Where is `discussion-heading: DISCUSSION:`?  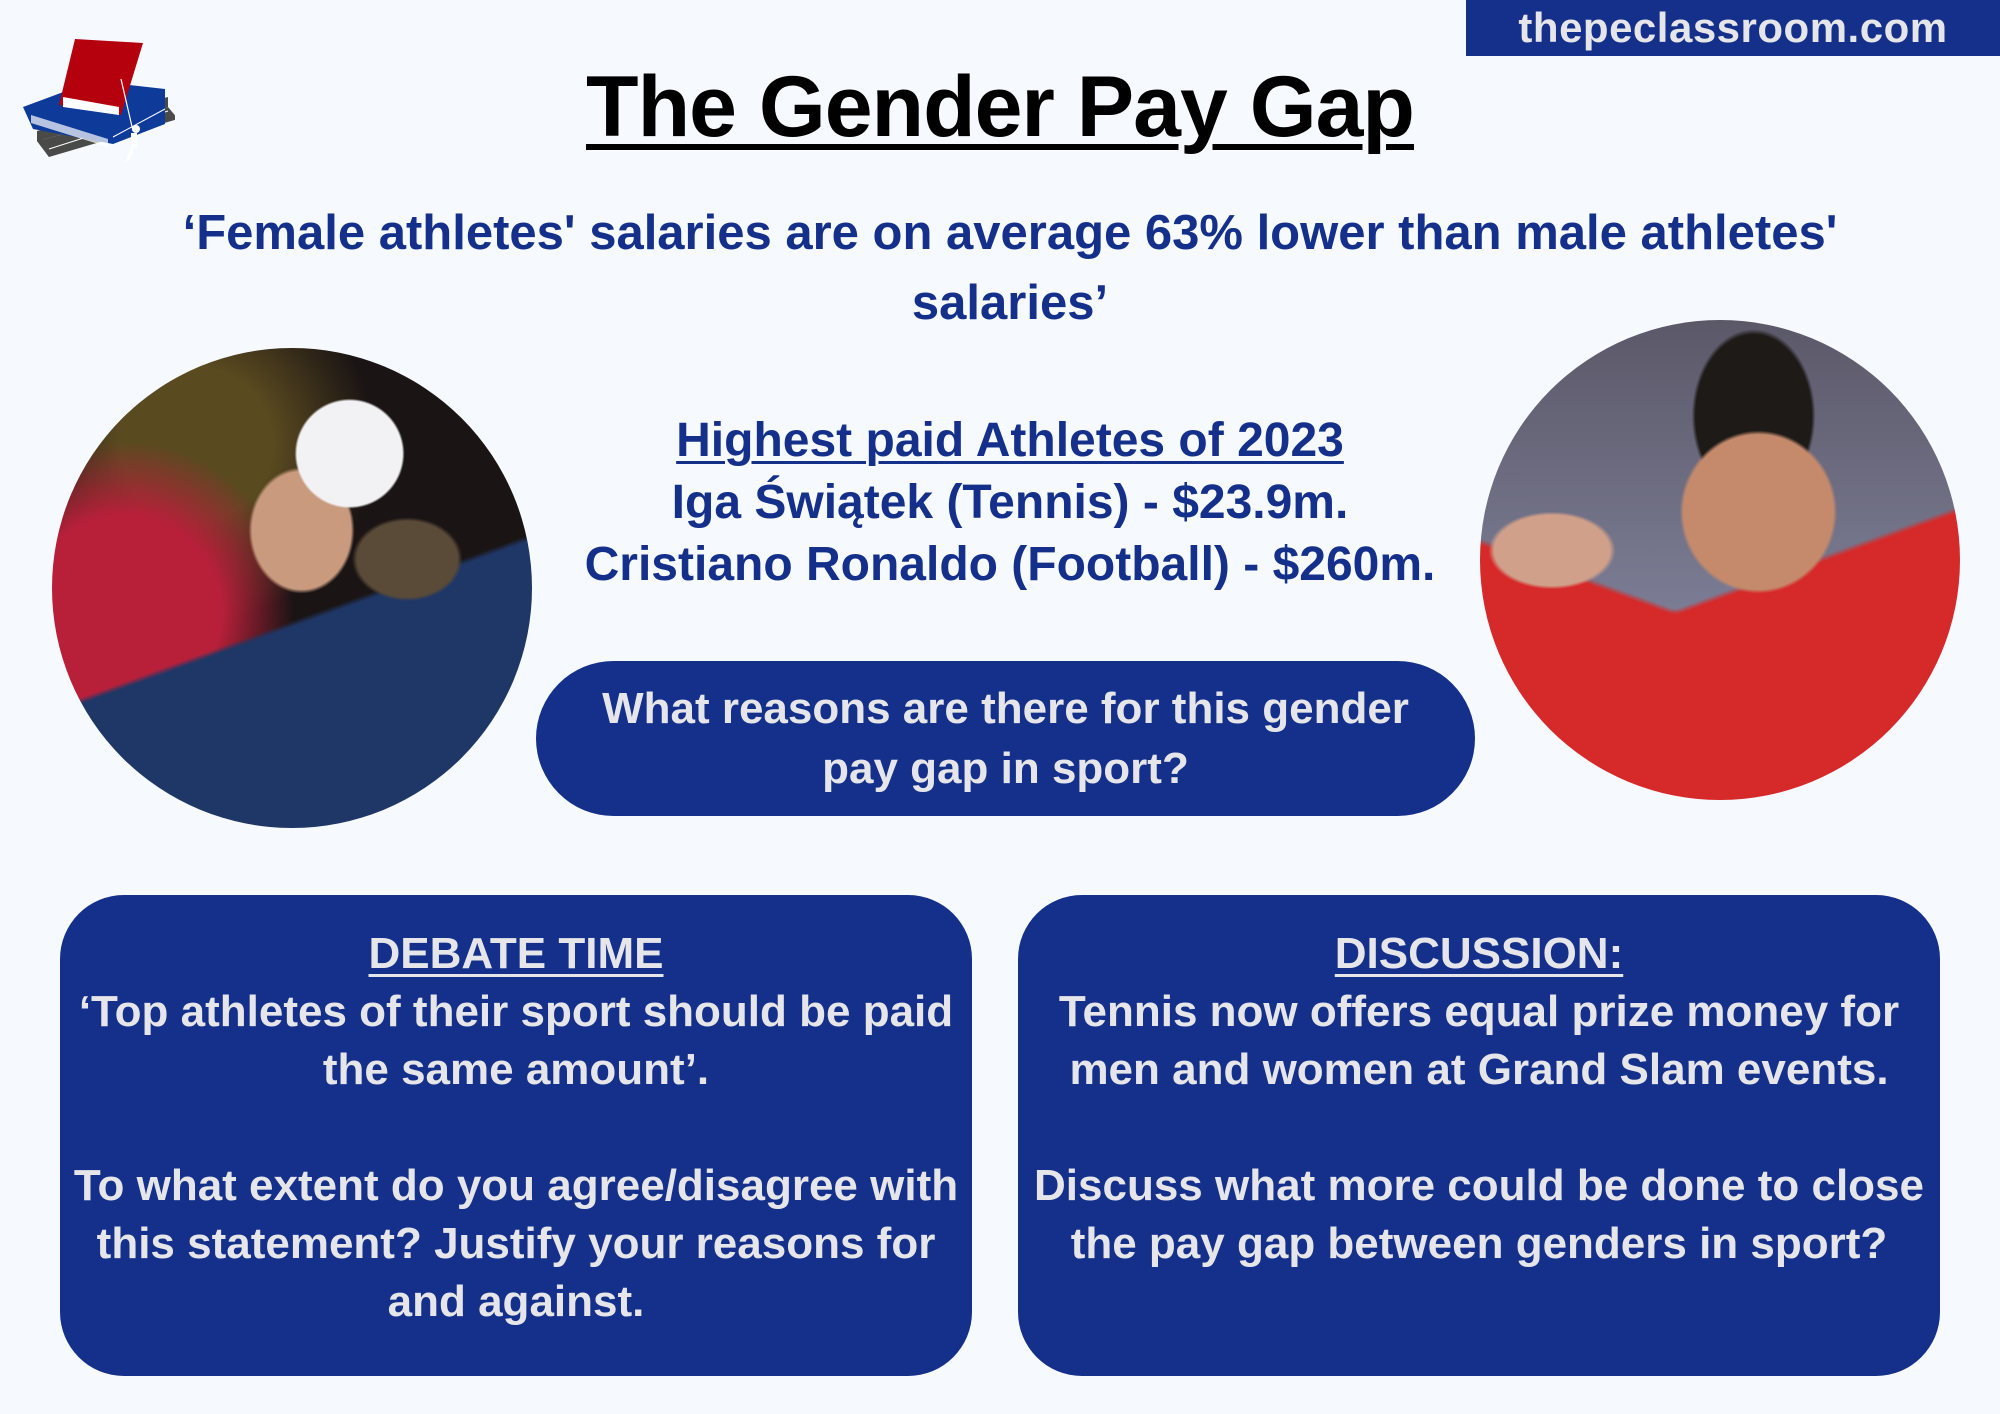
discussion-heading: DISCUSSION: is located at coordinates (1479, 953).